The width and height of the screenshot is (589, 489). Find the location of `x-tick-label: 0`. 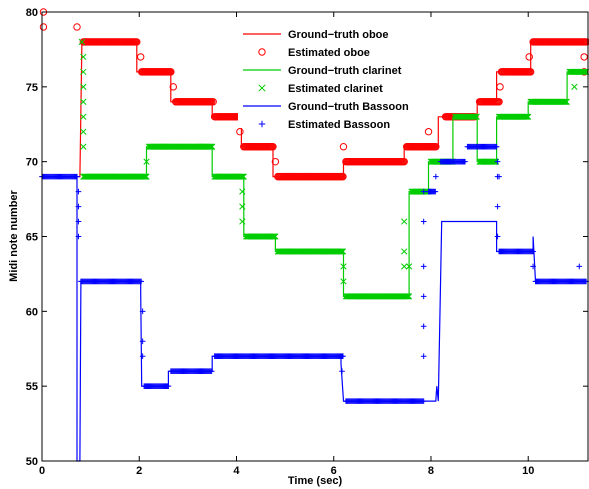

x-tick-label: 0 is located at coordinates (42, 471).